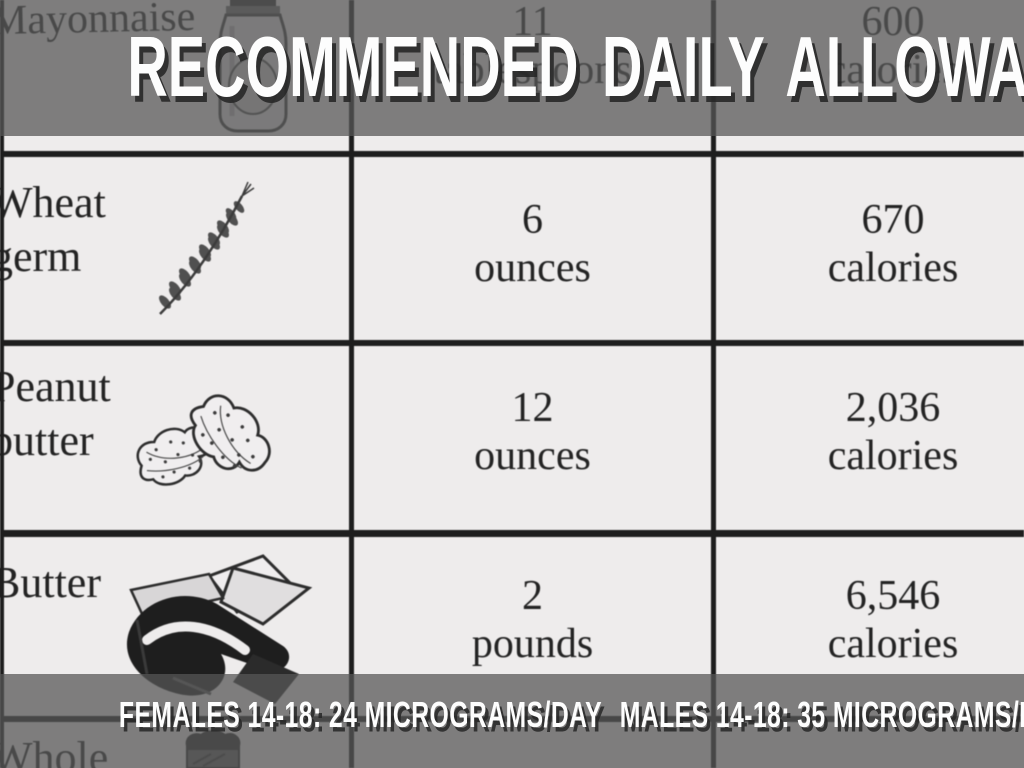 The height and width of the screenshot is (768, 1024). What do you see at coordinates (870, 620) in the screenshot?
I see `calories-cell-butter: 6,546 calories` at bounding box center [870, 620].